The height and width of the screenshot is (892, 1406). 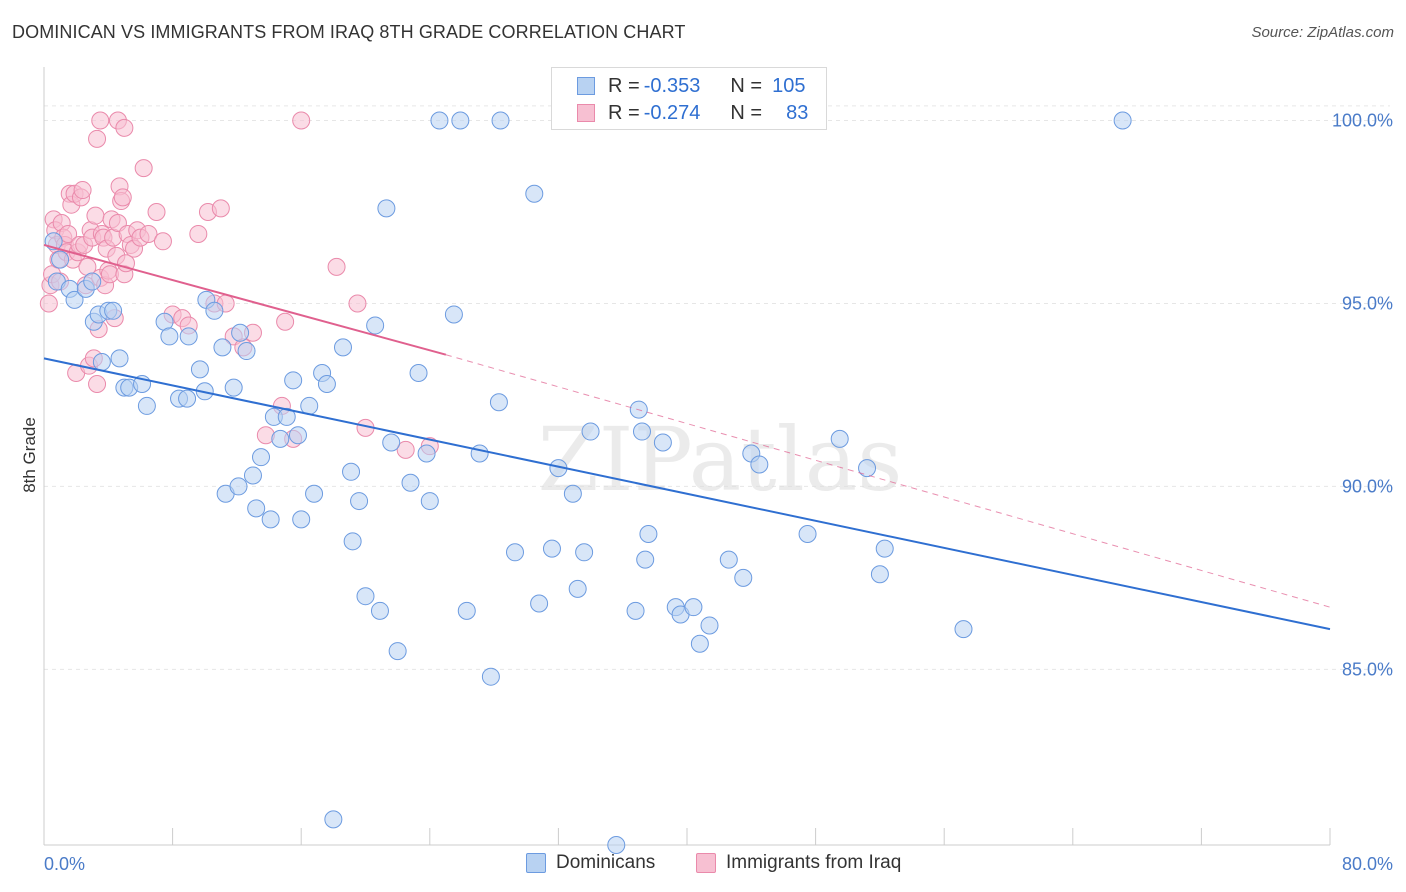 I want to click on legend-label: Dominicans, so click(x=606, y=862).